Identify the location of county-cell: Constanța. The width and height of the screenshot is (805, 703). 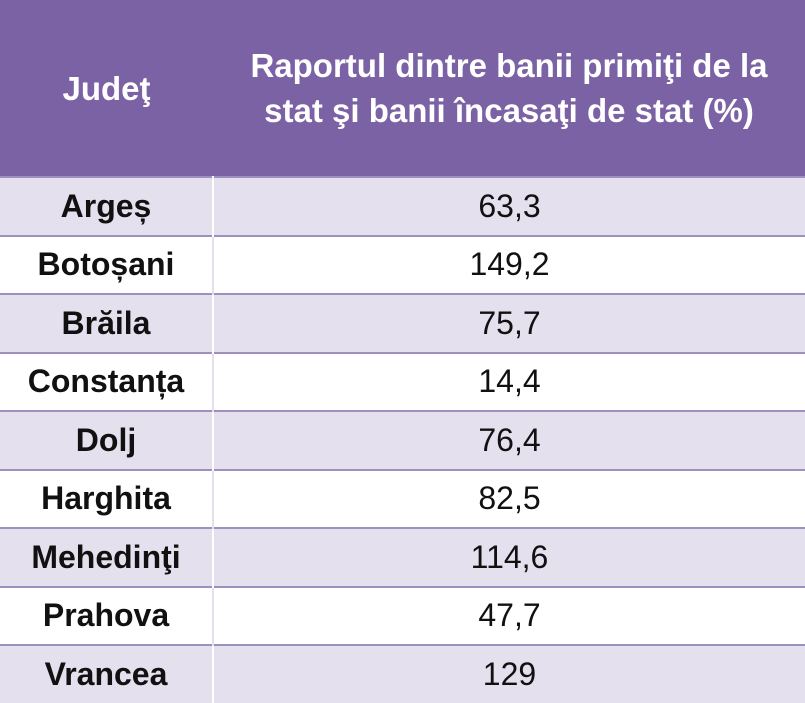
(107, 381).